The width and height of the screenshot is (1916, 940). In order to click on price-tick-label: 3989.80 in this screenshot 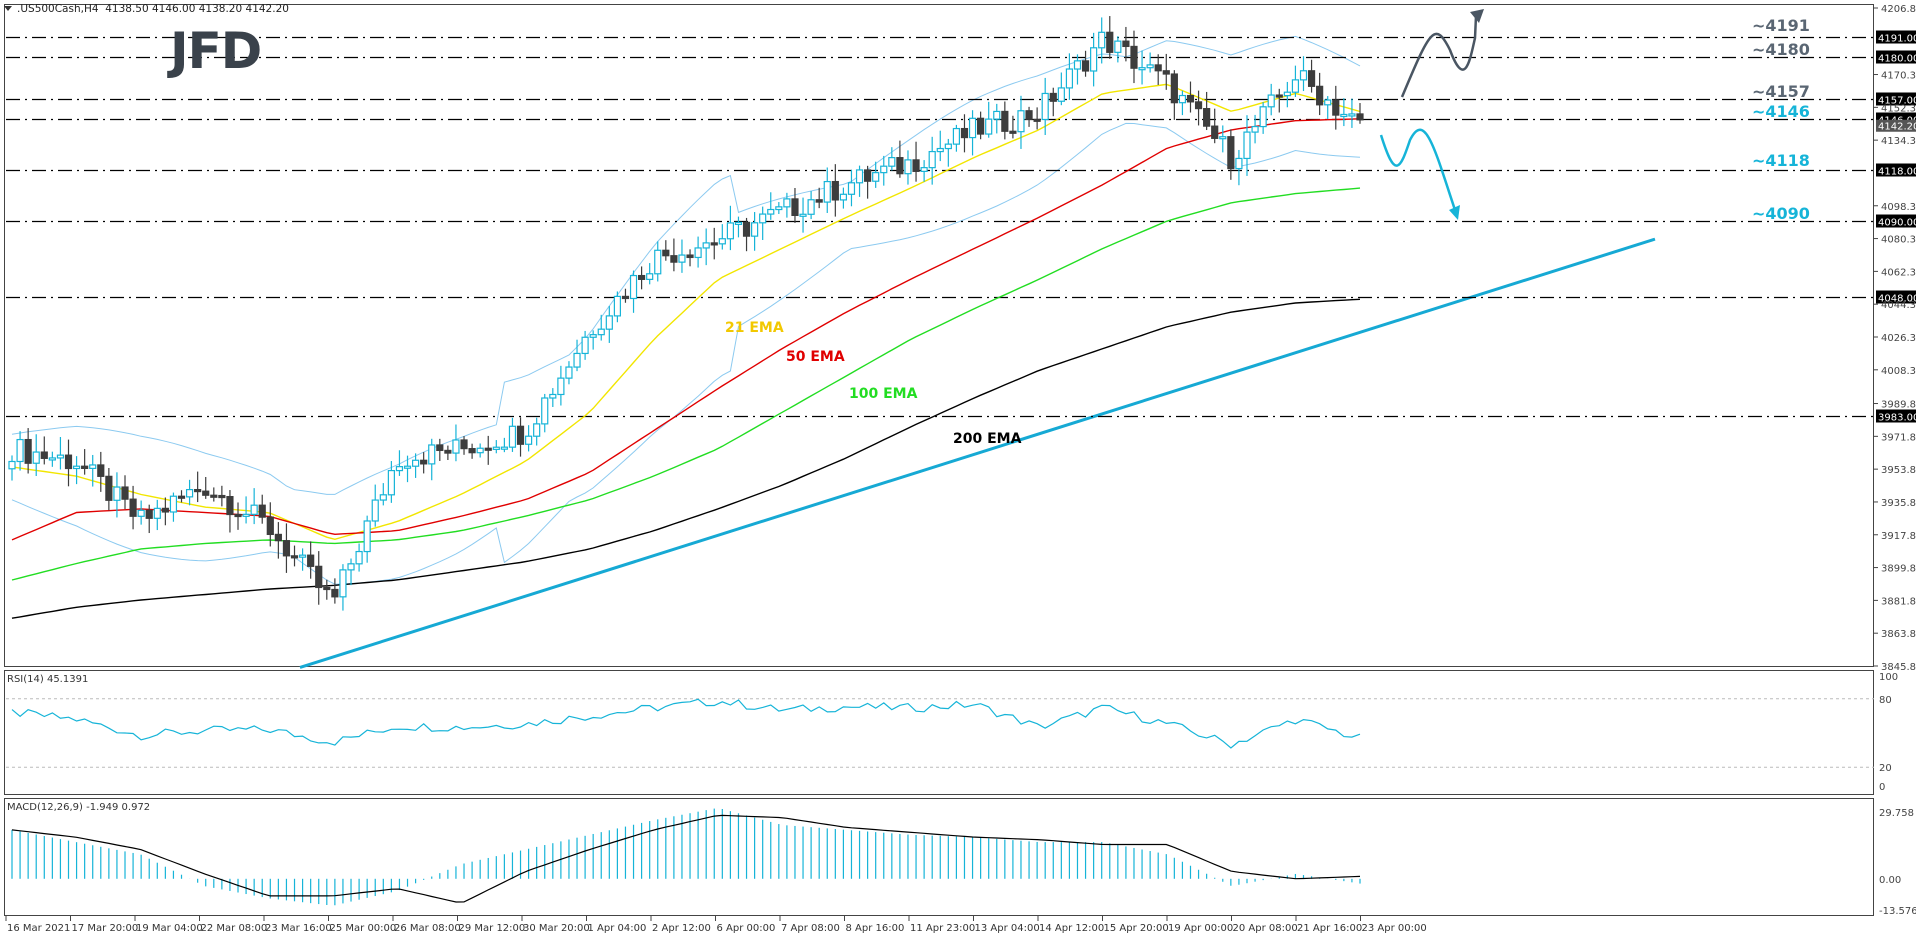, I will do `click(1898, 405)`.